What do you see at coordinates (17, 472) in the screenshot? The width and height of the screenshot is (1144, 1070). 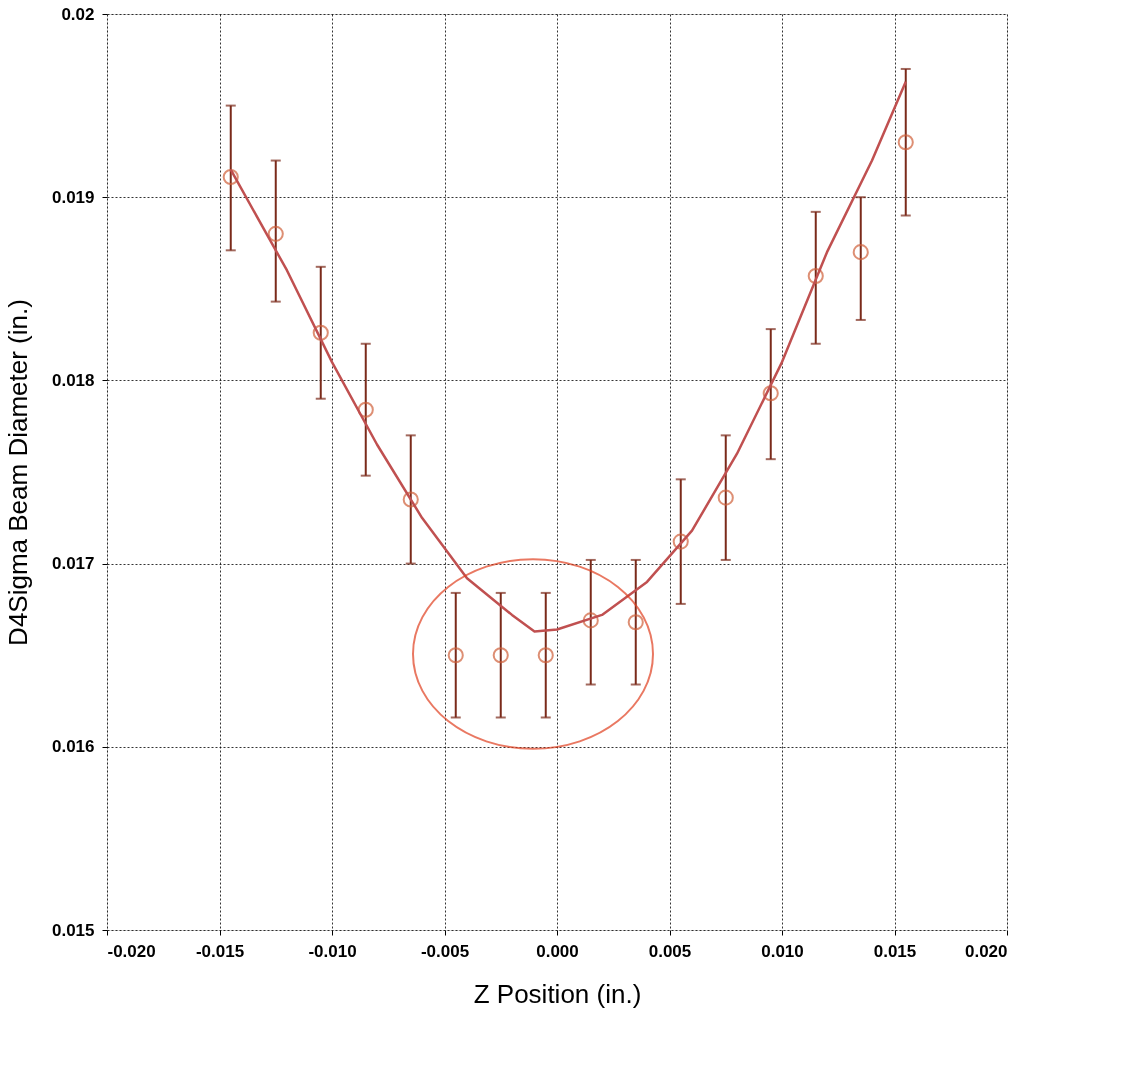 I see `y-axis-title: D4Sigma Beam Diameter (in.)` at bounding box center [17, 472].